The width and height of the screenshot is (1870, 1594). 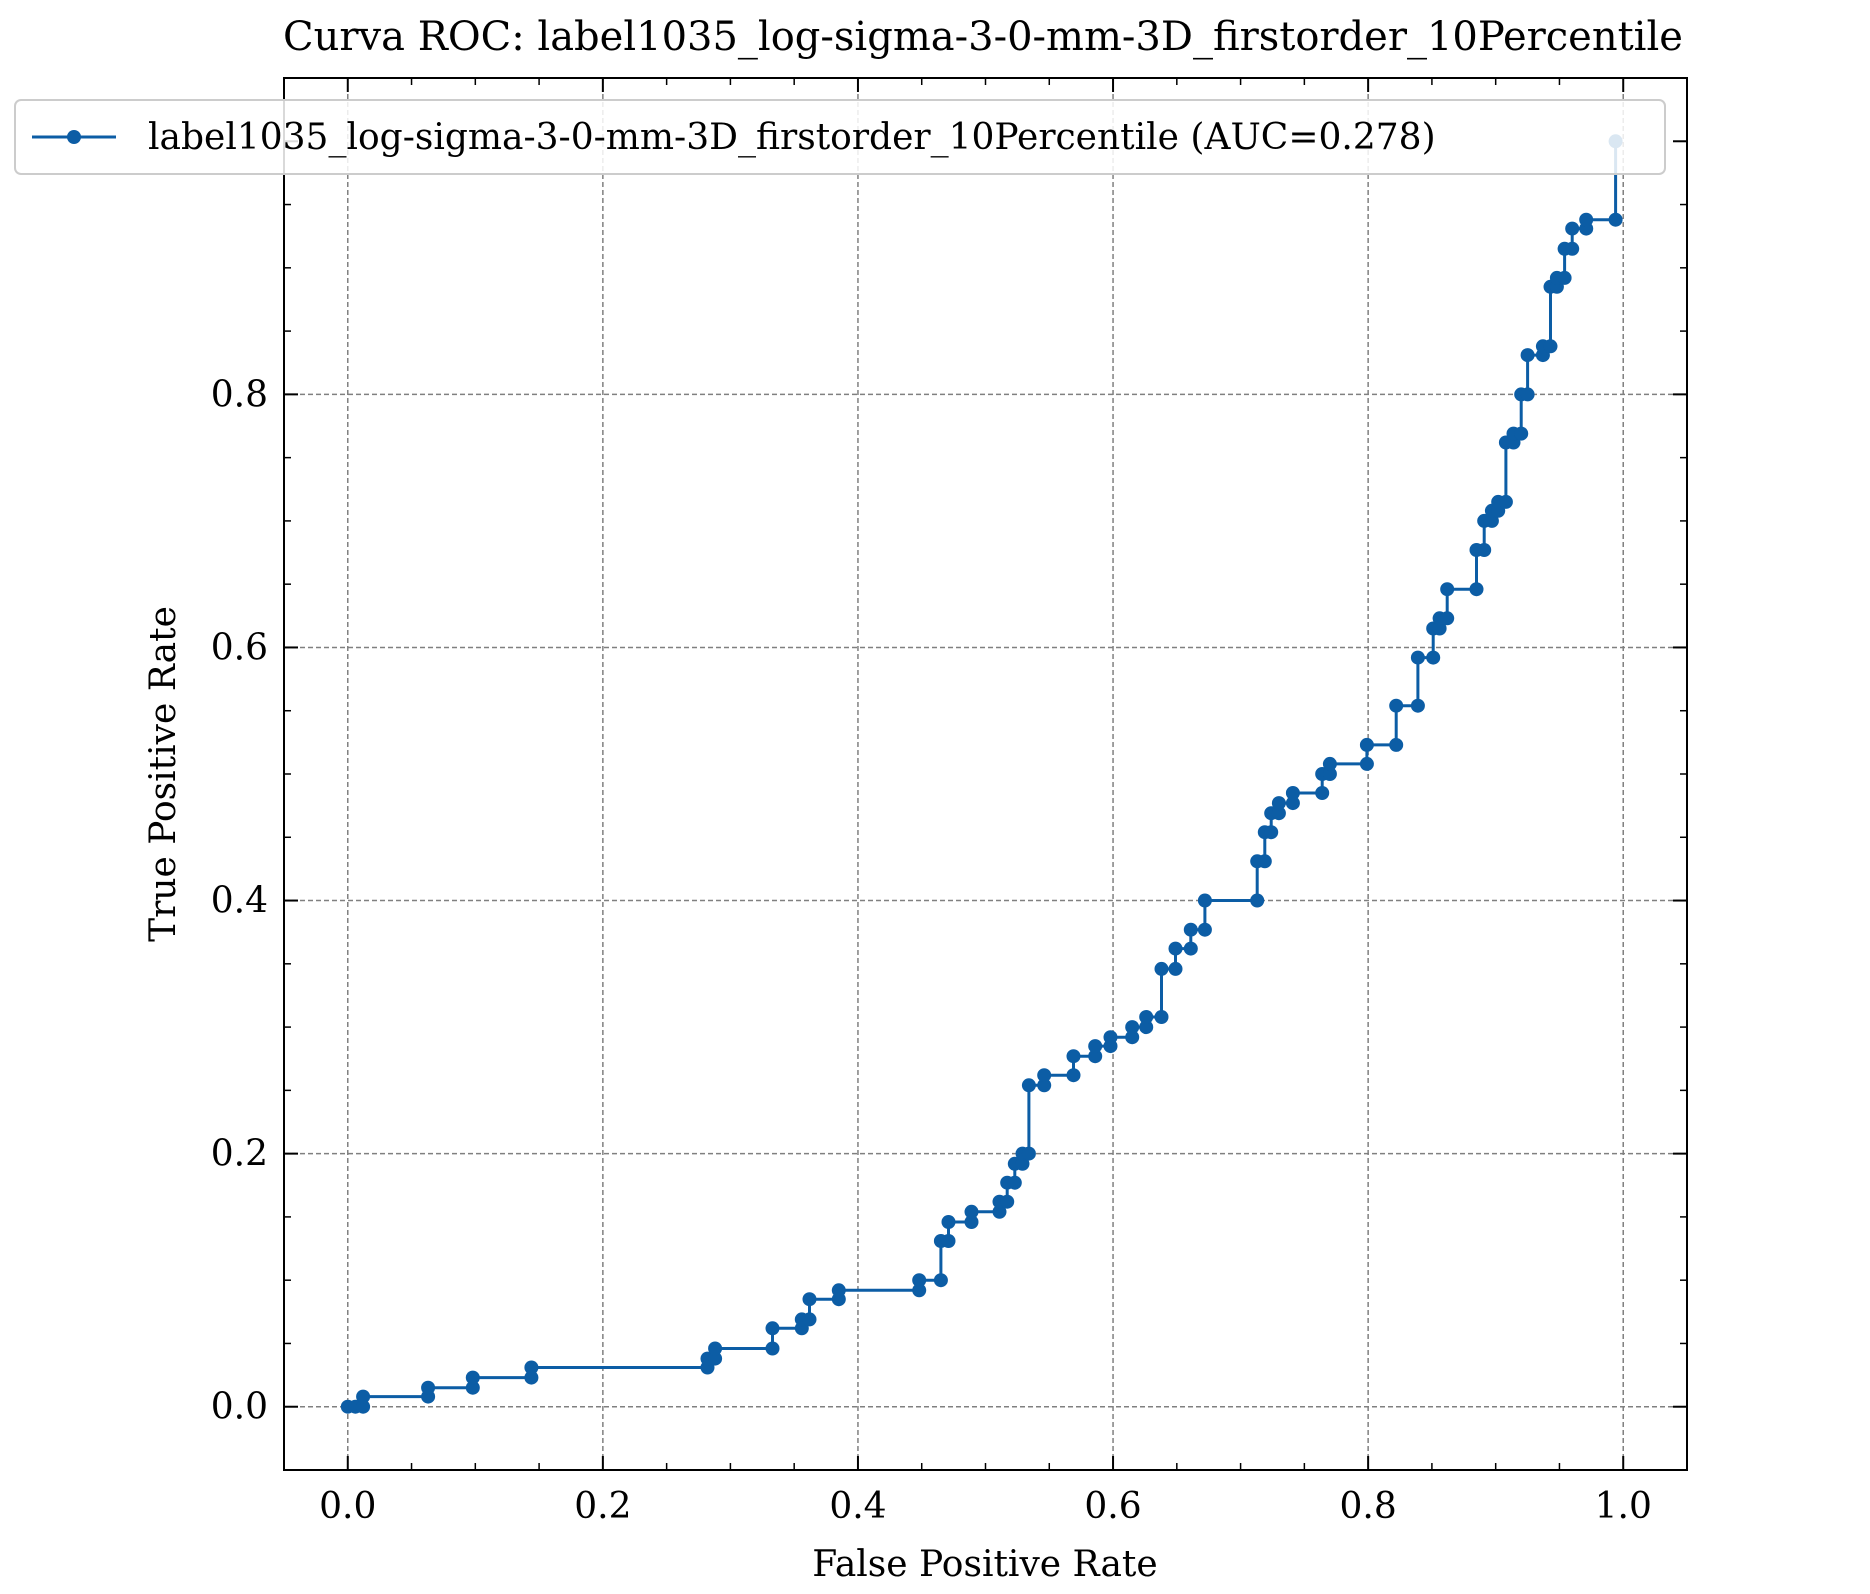 I want to click on x-tick-label: 0.4, so click(x=857, y=1506).